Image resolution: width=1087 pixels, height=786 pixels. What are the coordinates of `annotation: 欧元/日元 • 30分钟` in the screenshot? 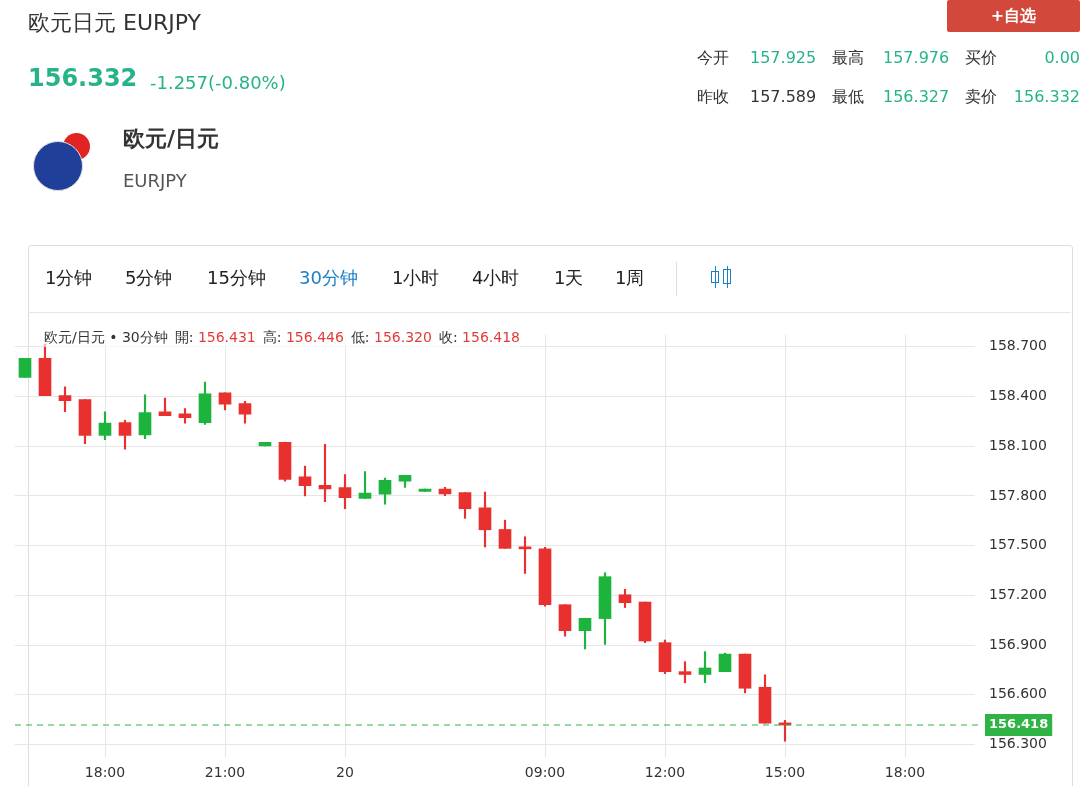 It's located at (106, 338).